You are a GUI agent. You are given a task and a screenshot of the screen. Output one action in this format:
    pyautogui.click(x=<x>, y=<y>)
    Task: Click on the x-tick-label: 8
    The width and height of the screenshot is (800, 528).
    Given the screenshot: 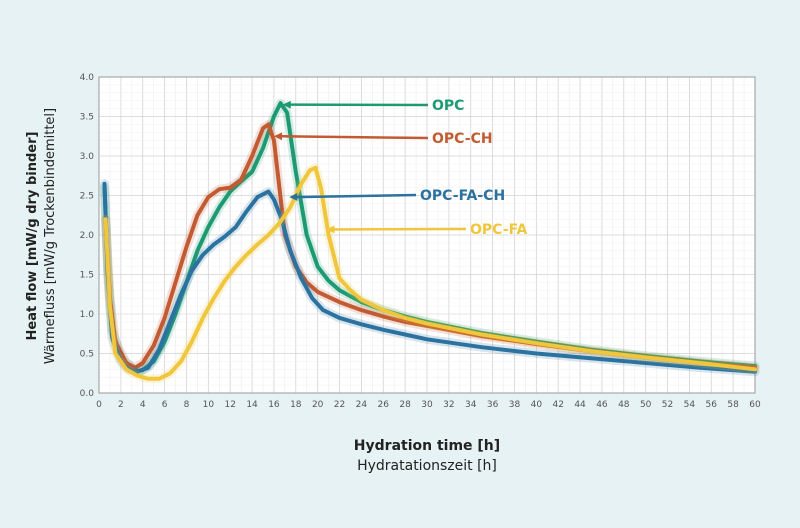 What is the action you would take?
    pyautogui.click(x=187, y=405)
    